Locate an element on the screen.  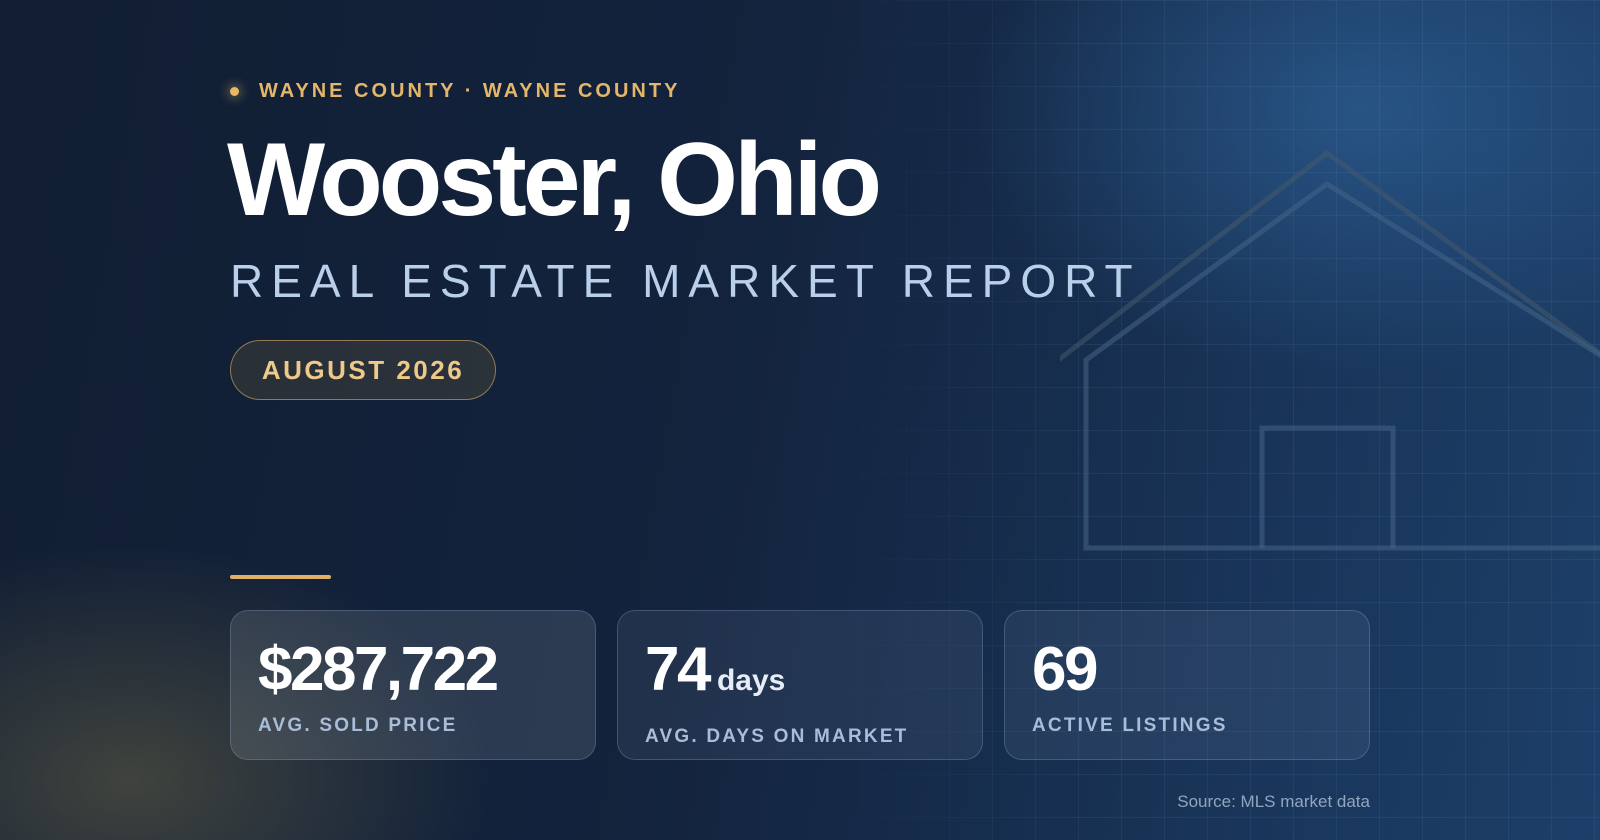
source-note: Source: MLS market data is located at coordinates (1273, 801).